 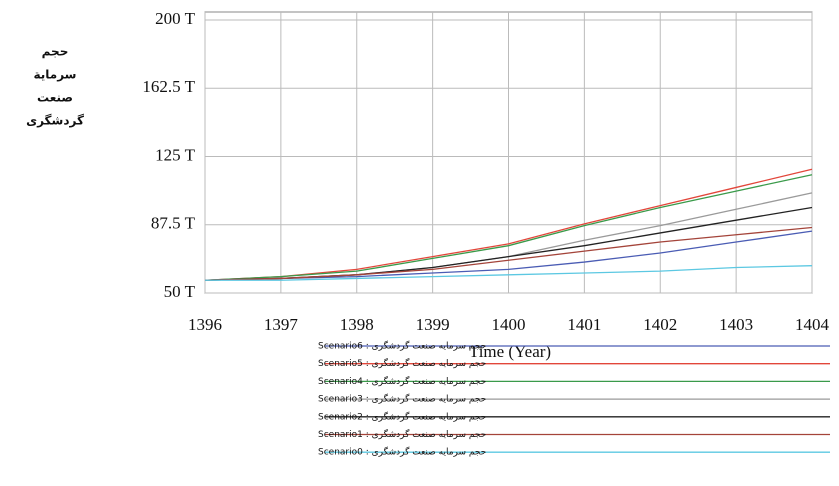 What do you see at coordinates (402, 381) in the screenshot?
I see `legend-label: حجم سرمایه صنعت گردشگری : Scenario4` at bounding box center [402, 381].